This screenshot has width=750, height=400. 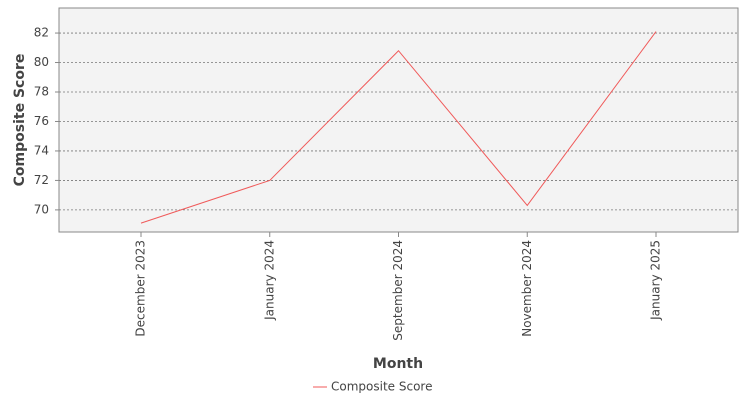 What do you see at coordinates (41, 209) in the screenshot?
I see `y-tick-label: 70` at bounding box center [41, 209].